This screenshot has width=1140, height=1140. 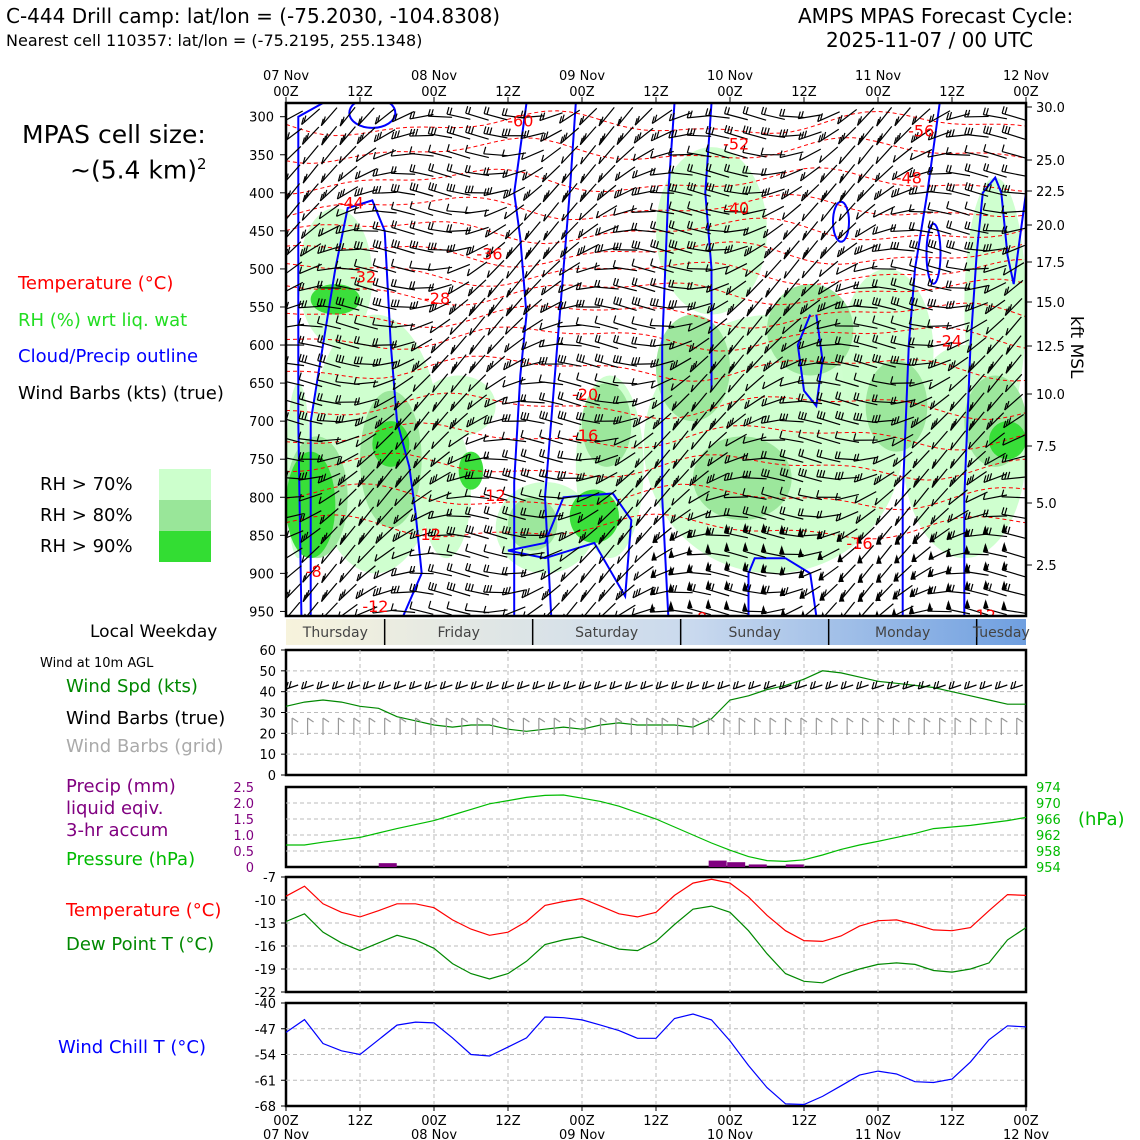 I want to click on wind-ytick-label: 40, so click(x=267, y=693).